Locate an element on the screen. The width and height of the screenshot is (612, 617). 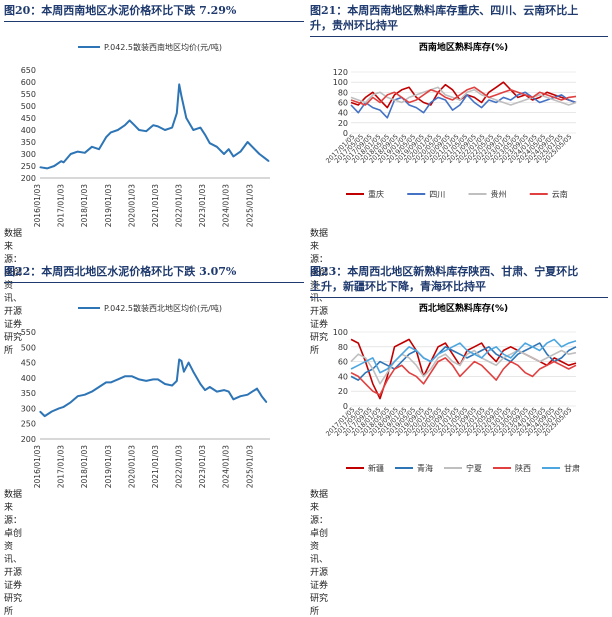
figure-21-caption-line1: 图21：本周西南地区熟料库存重庆、四川、云南环比上 is located at coordinates (444, 10).